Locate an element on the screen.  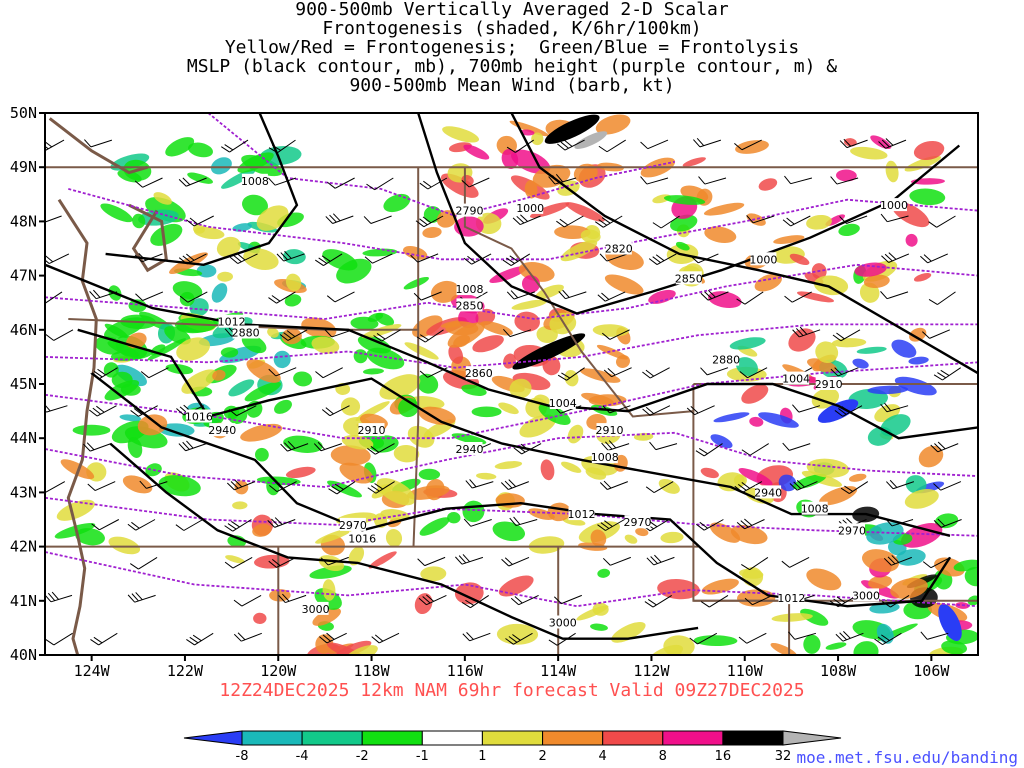
lon-tick-label: 122W is located at coordinates (185, 671).